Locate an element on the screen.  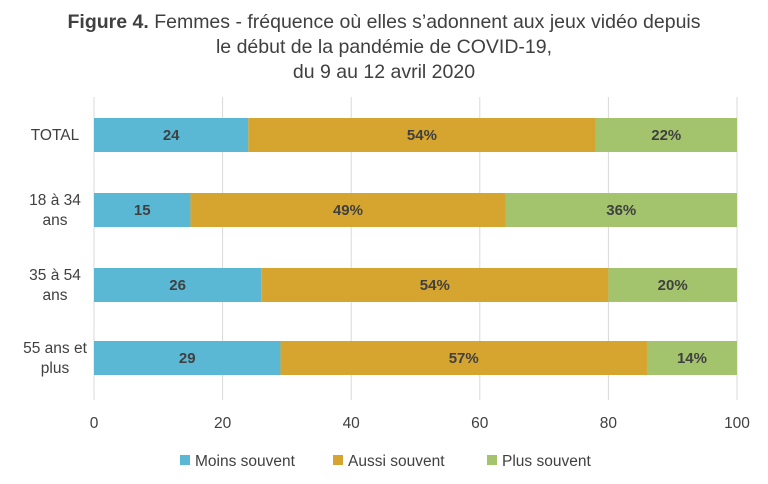
data-label: 24 is located at coordinates (171, 135).